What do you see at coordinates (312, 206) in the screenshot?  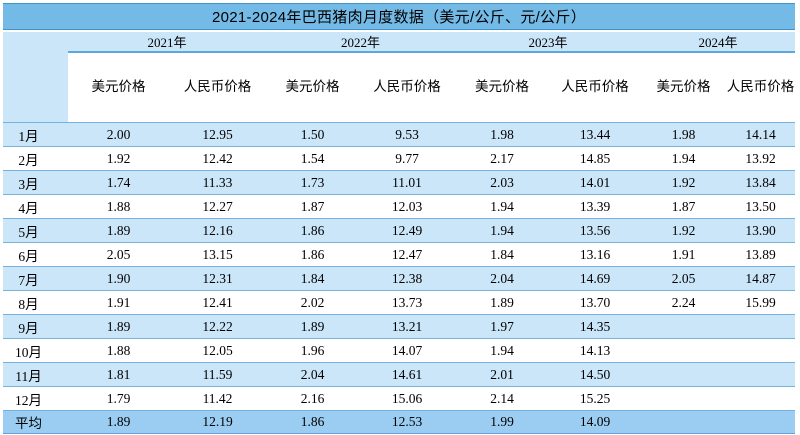 I see `price-cell: 1.87` at bounding box center [312, 206].